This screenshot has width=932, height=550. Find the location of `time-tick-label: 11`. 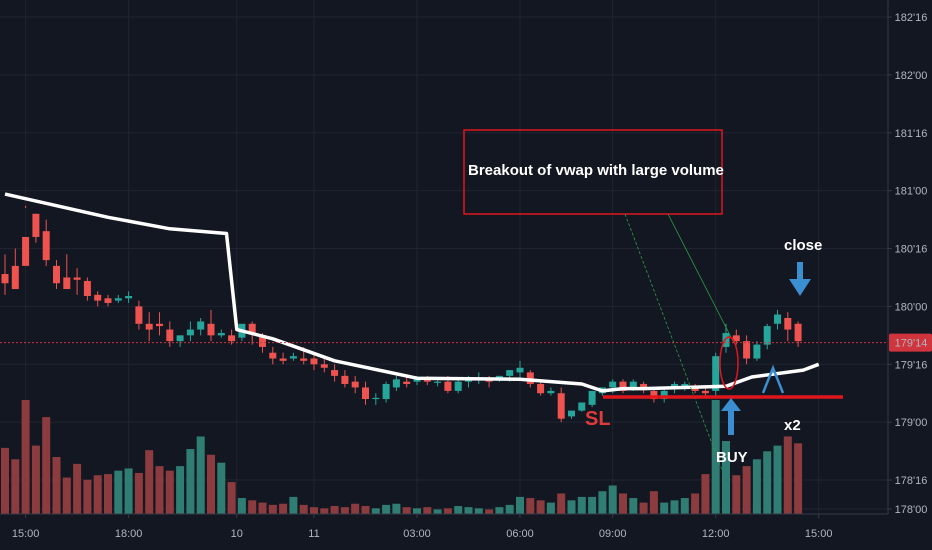

time-tick-label: 11 is located at coordinates (313, 534).